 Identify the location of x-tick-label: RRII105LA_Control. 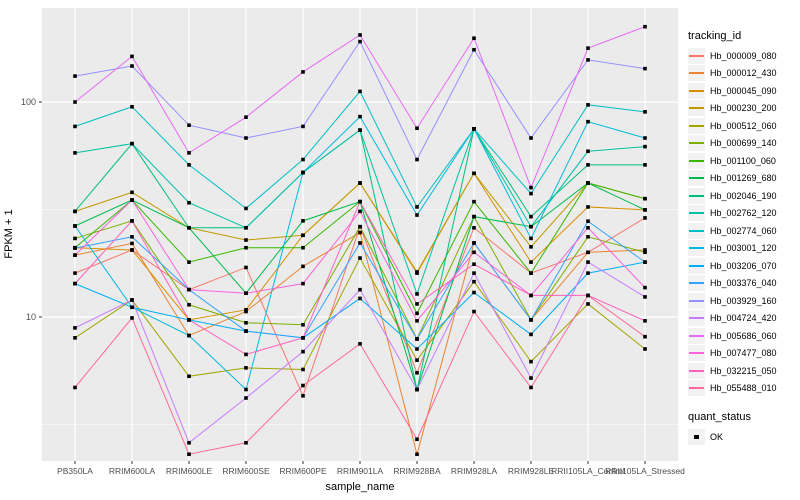
(588, 471).